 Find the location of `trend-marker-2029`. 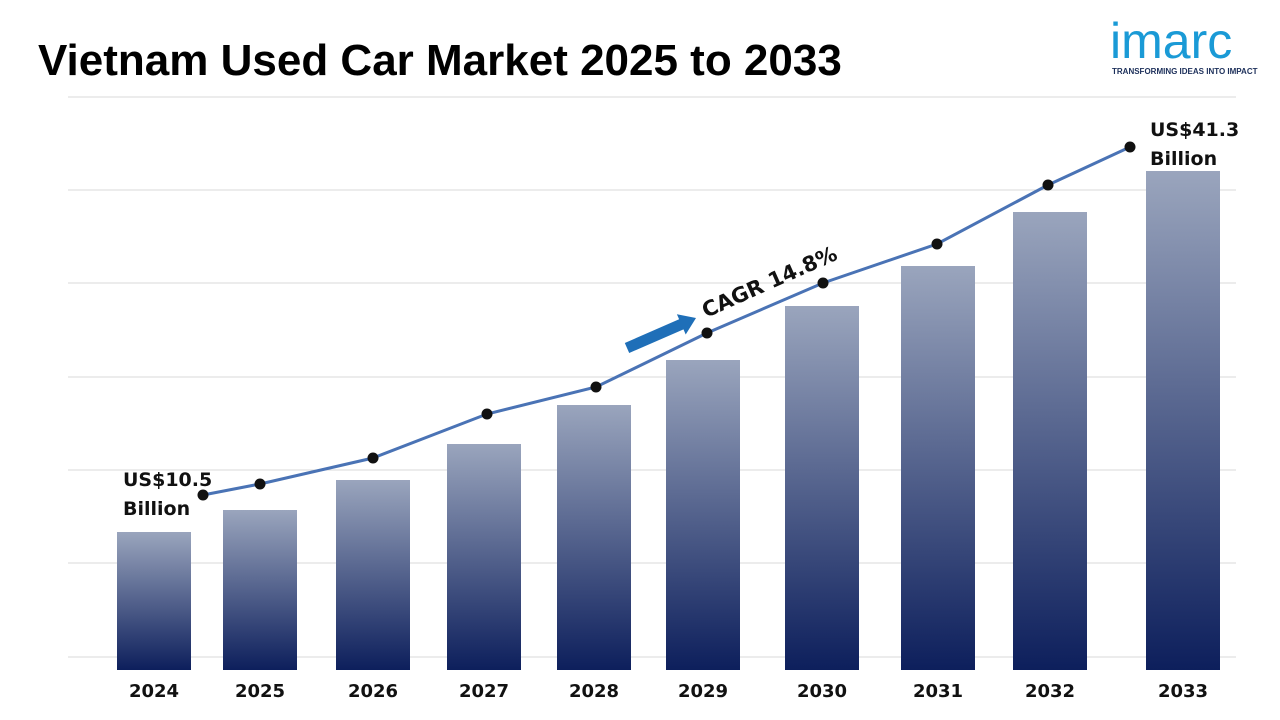

trend-marker-2029 is located at coordinates (707, 333).